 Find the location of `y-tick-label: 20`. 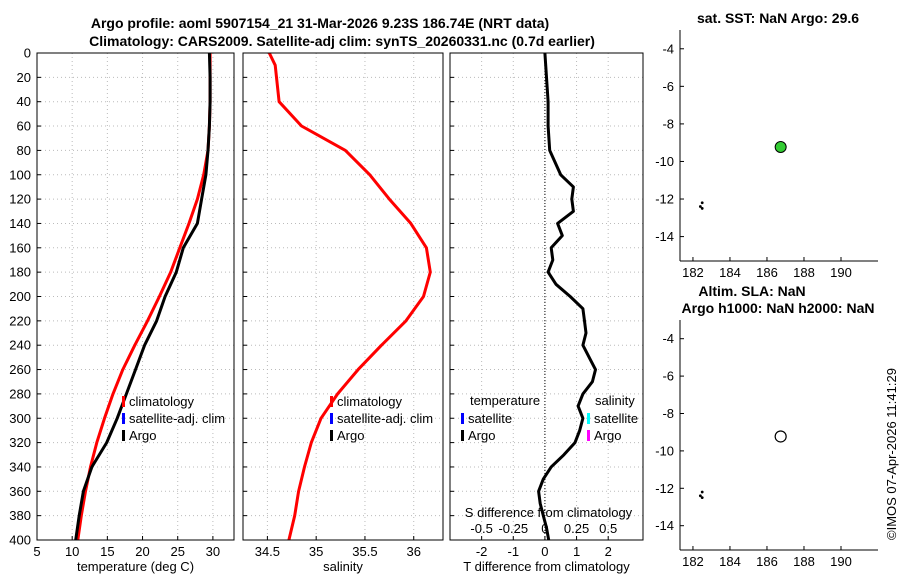

y-tick-label: 20 is located at coordinates (24, 77).